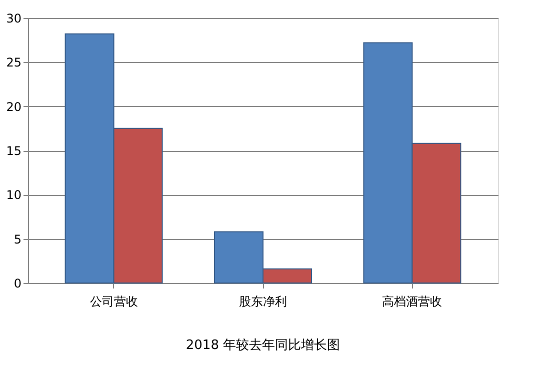  I want to click on y-tick-label: 5, so click(18, 239).